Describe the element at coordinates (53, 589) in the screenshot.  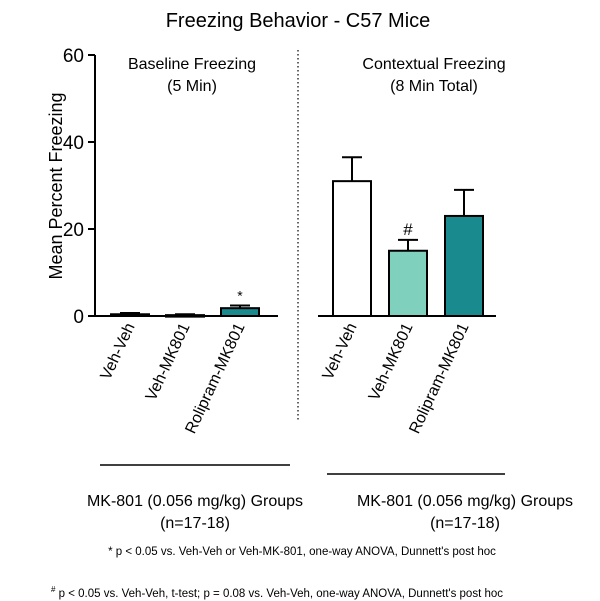
I see `footnote-hash-symbol: #` at that location.